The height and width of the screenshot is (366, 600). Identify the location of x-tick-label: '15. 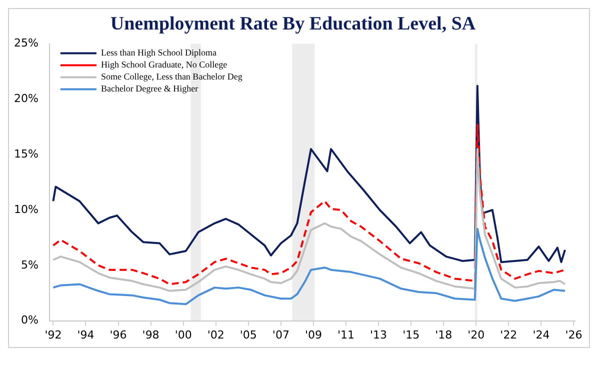
(411, 335).